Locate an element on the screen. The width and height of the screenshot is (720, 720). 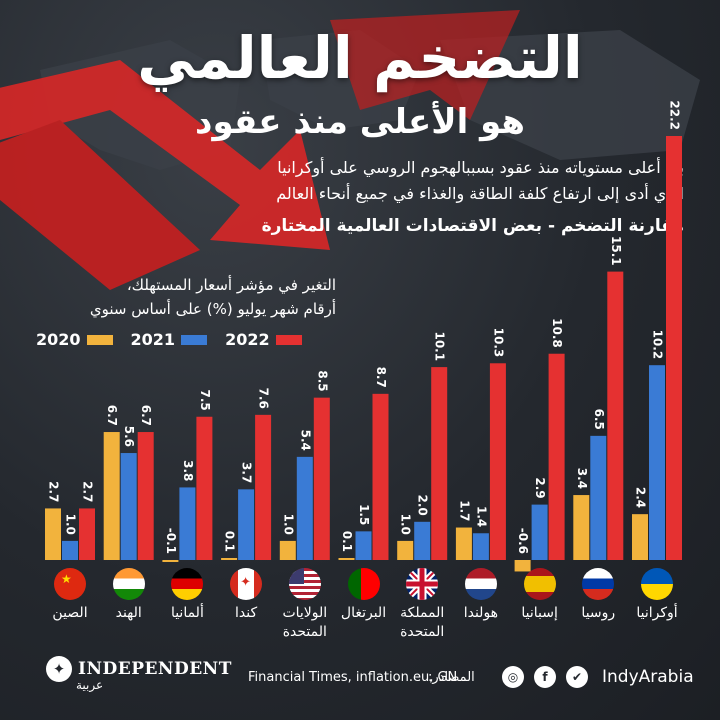
legend-swatch-2021 is located at coordinates (194, 339).